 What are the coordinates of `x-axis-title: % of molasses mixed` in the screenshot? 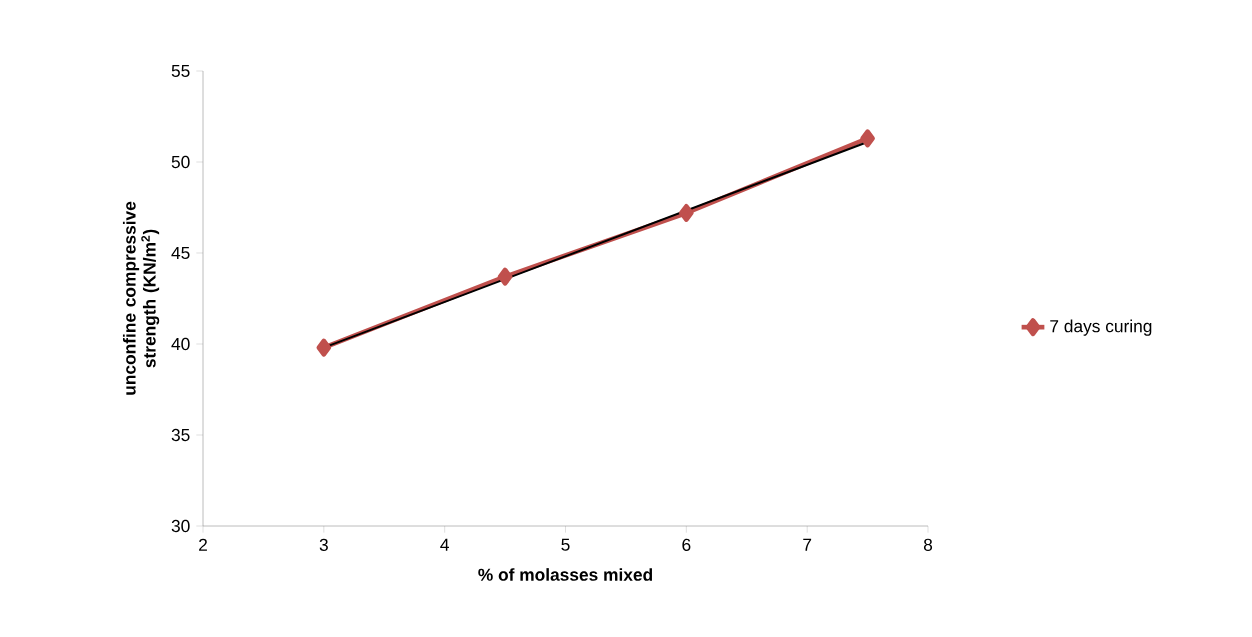 It's located at (565, 574).